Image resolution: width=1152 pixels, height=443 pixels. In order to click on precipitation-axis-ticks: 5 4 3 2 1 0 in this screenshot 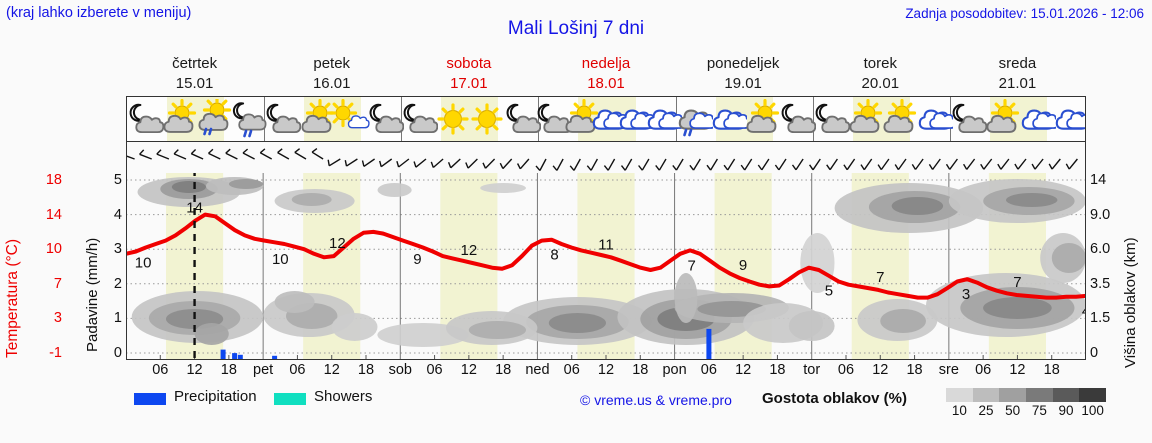, I will do `click(111, 265)`.